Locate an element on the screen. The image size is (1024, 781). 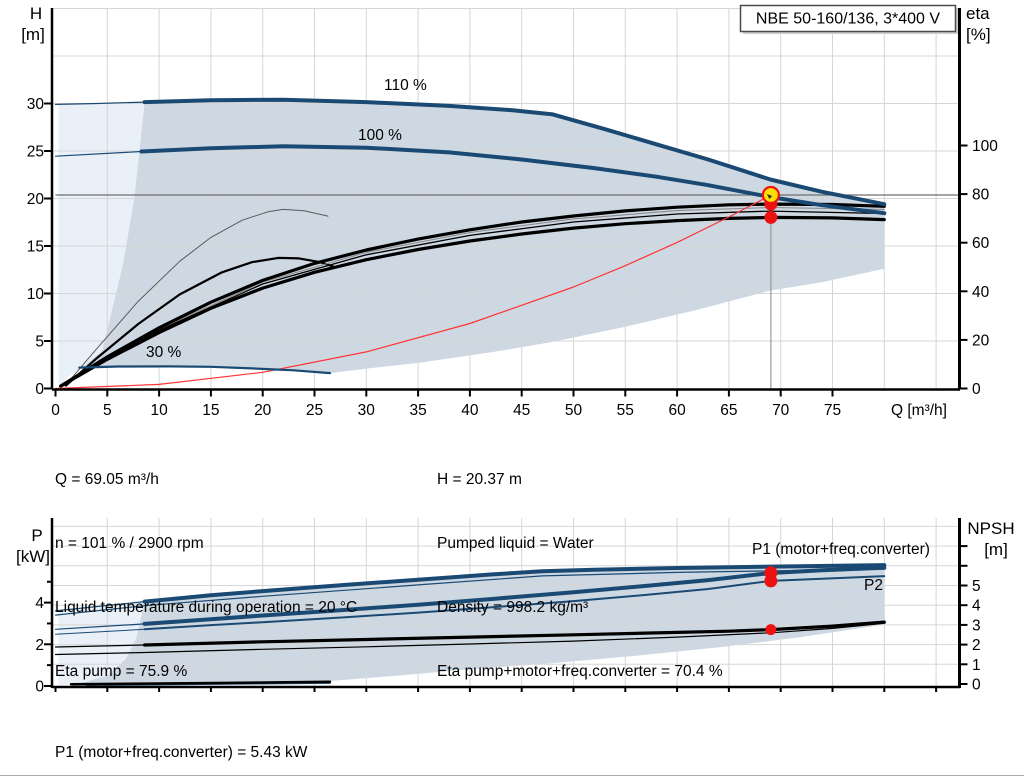
info-pumped-liquid: Pumped liquid = Water is located at coordinates (515, 544).